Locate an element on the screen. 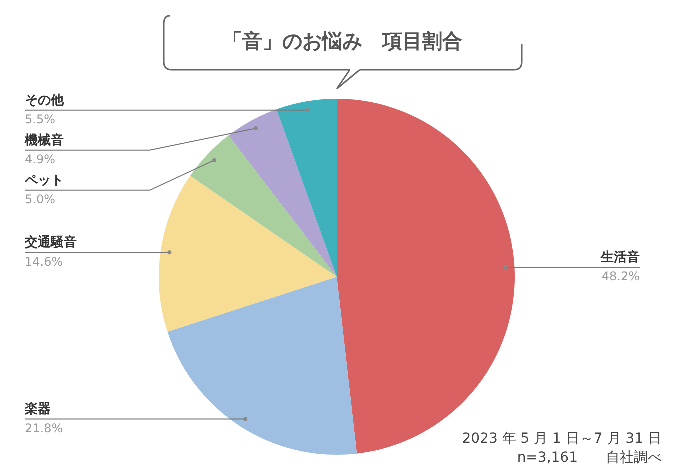 The width and height of the screenshot is (680, 476). data-label: 48.2% is located at coordinates (621, 277).